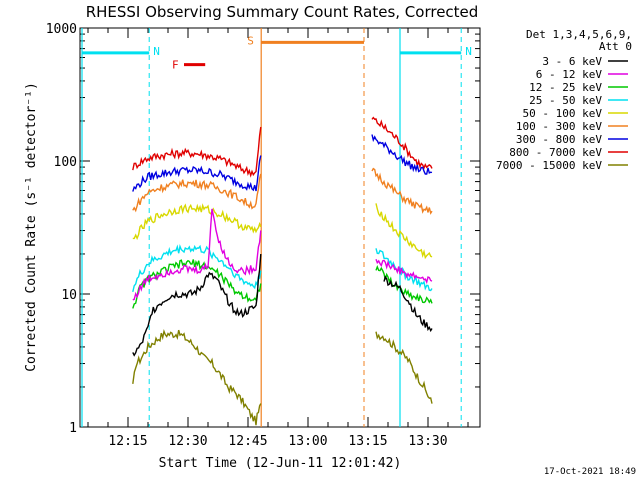  I want to click on legend-label: 800 - 7000 keV, so click(555, 152).